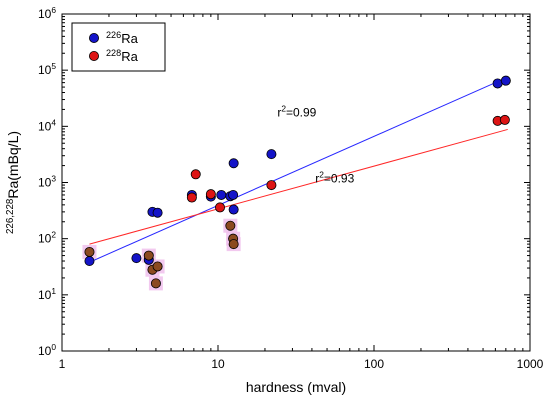  I want to click on legend-marker-226ra, so click(94, 38).